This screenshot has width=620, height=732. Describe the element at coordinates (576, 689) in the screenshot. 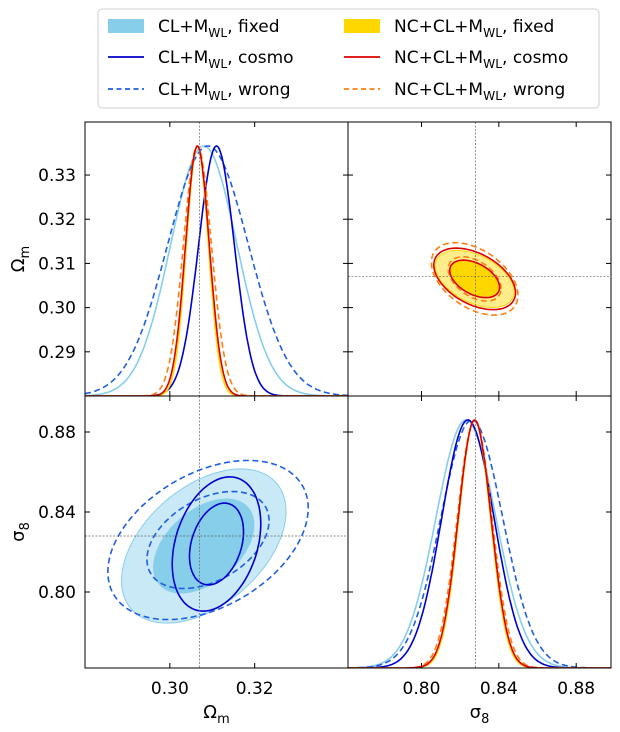

I see `x-tick-label-sigma8: 0.88` at that location.